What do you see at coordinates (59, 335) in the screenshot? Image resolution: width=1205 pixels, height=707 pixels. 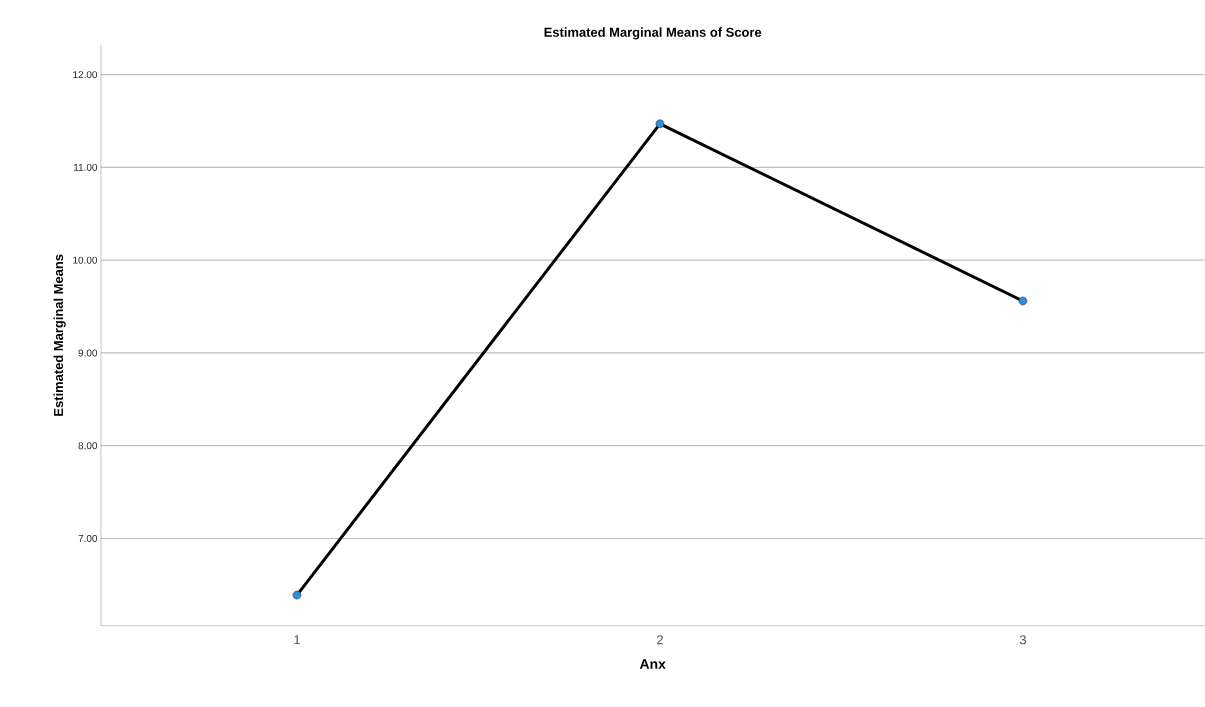 I see `y-axis-title: Estimated Marginal Means` at bounding box center [59, 335].